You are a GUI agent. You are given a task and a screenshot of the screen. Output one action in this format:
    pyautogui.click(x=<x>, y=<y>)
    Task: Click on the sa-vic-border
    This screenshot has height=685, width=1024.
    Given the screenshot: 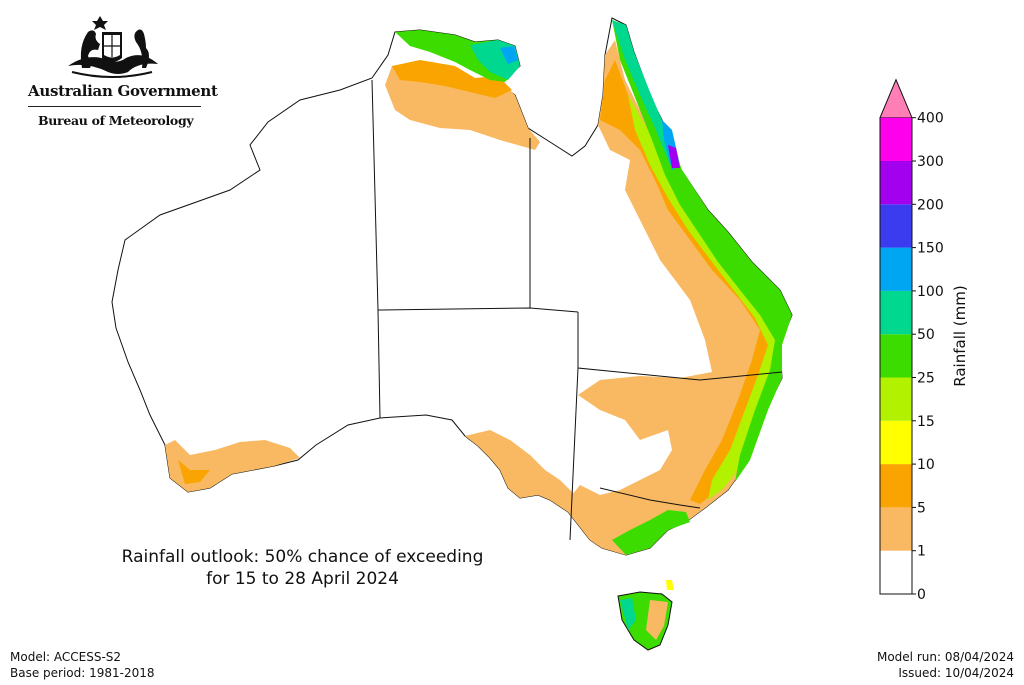 What is the action you would take?
    pyautogui.click(x=574, y=454)
    